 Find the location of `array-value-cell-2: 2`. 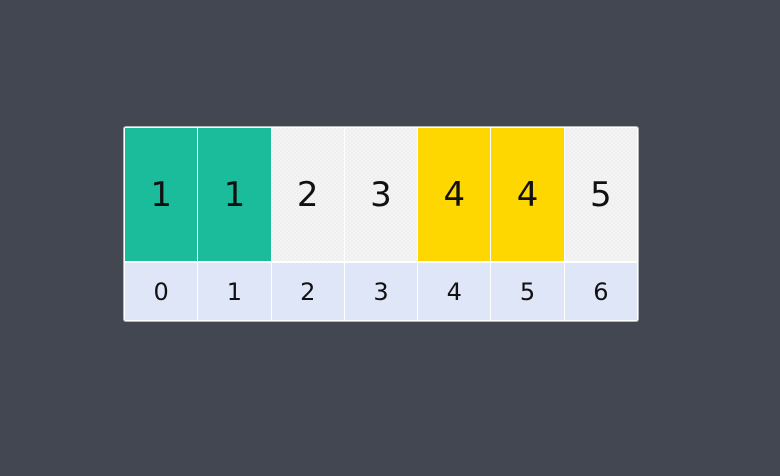

array-value-cell-2: 2 is located at coordinates (307, 194).